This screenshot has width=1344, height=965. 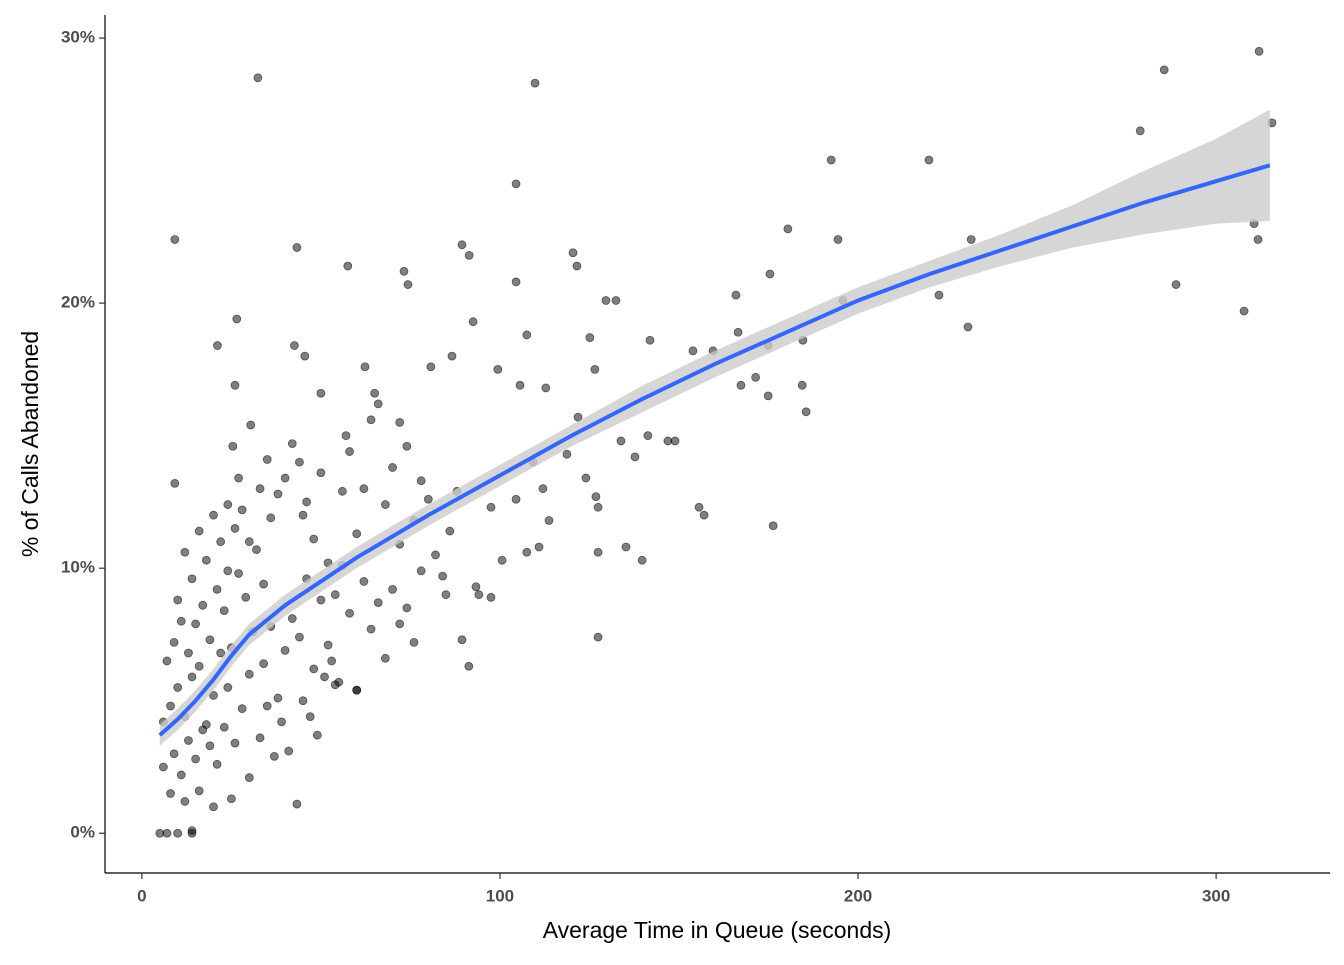 I want to click on y-tick-label: 0%, so click(x=82, y=832).